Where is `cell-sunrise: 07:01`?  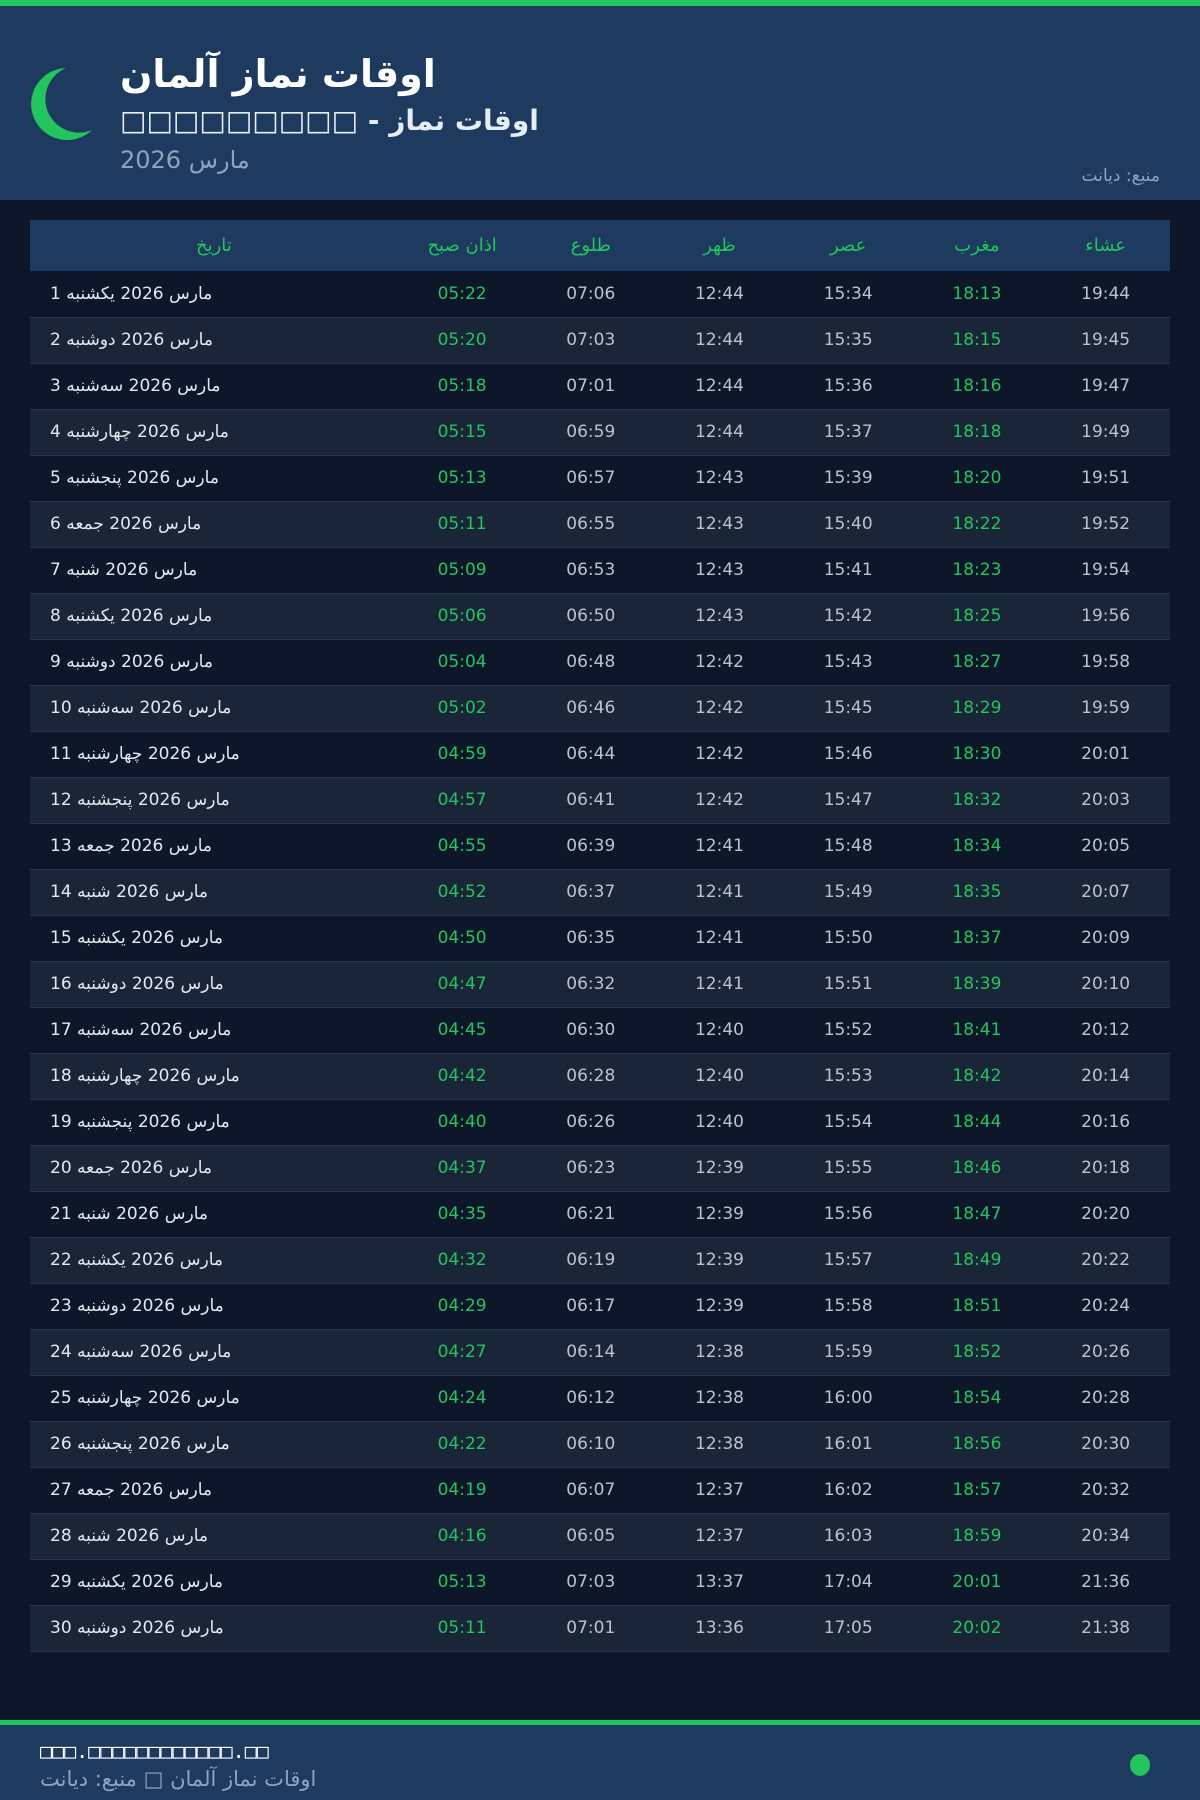 cell-sunrise: 07:01 is located at coordinates (591, 386).